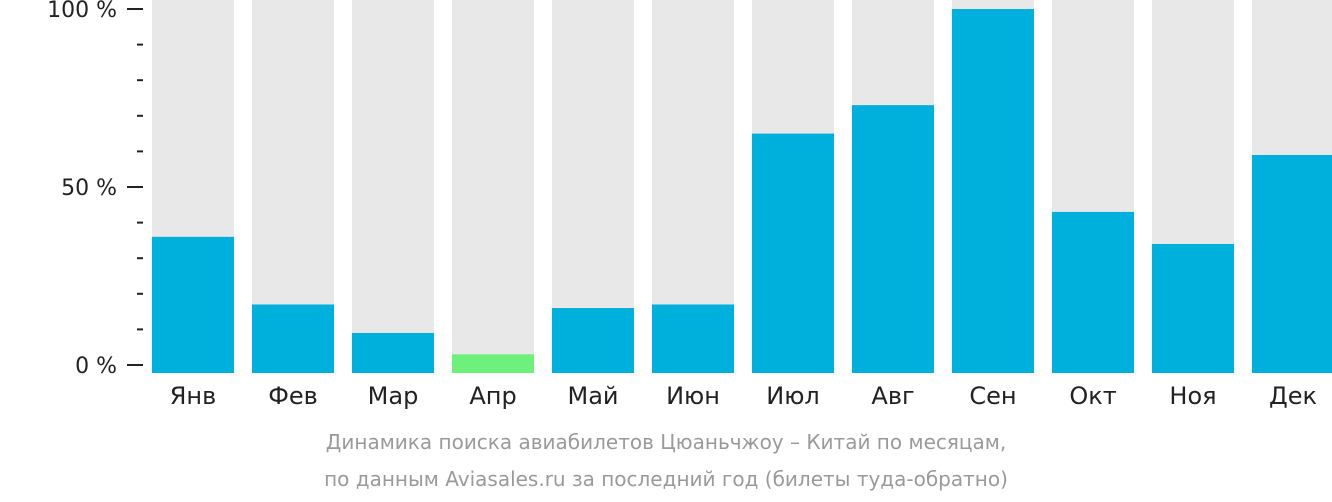 The image size is (1332, 502). I want to click on y-tick-label: 50 %, so click(89, 188).